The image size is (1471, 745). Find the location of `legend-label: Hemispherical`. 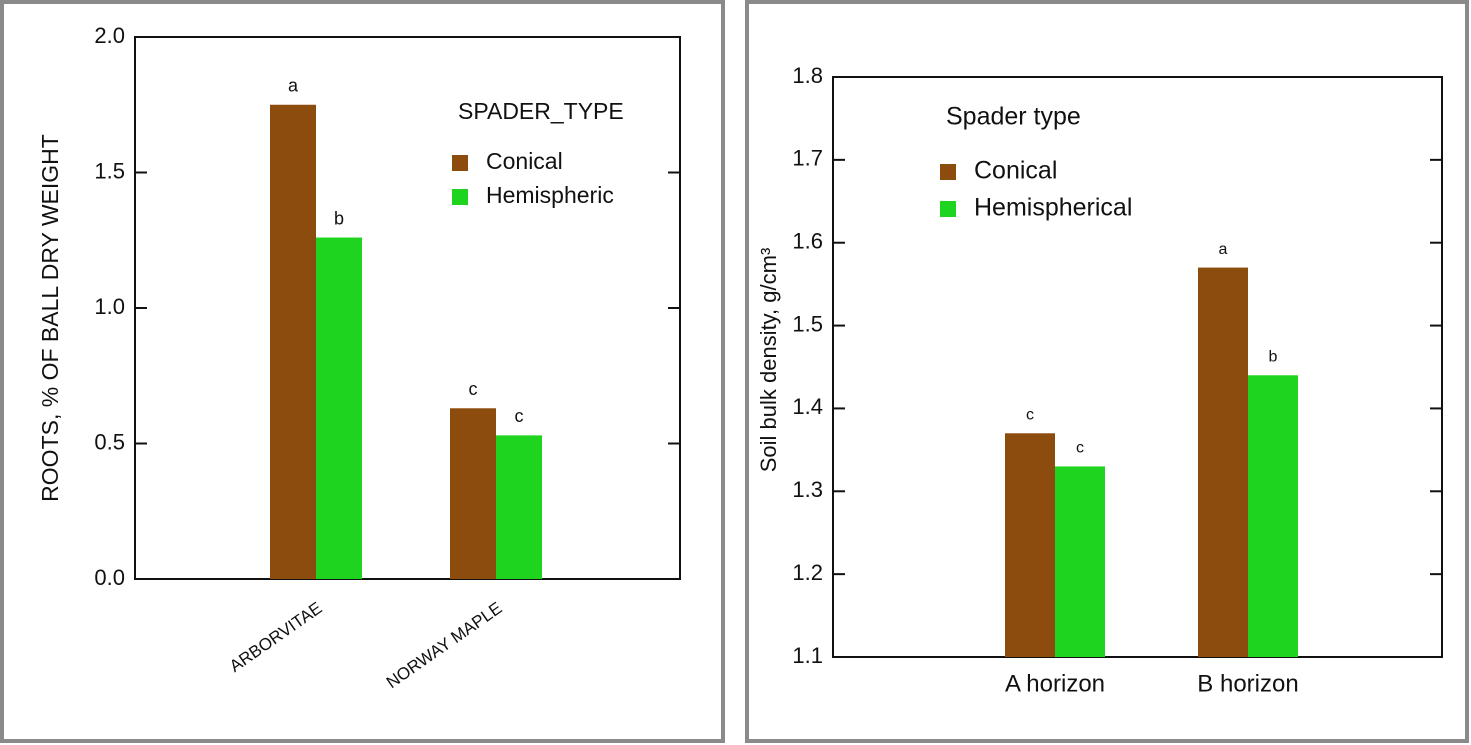

legend-label: Hemispherical is located at coordinates (1053, 208).